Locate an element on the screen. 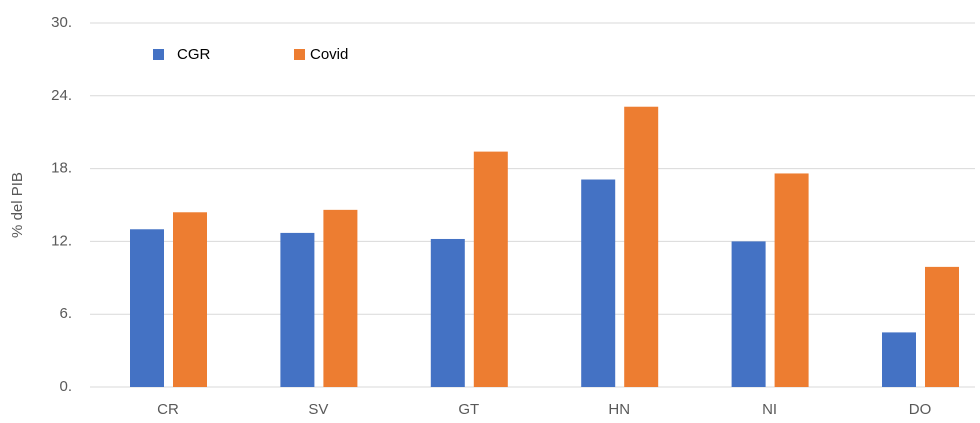  y-tick-label: 30. is located at coordinates (61, 22).